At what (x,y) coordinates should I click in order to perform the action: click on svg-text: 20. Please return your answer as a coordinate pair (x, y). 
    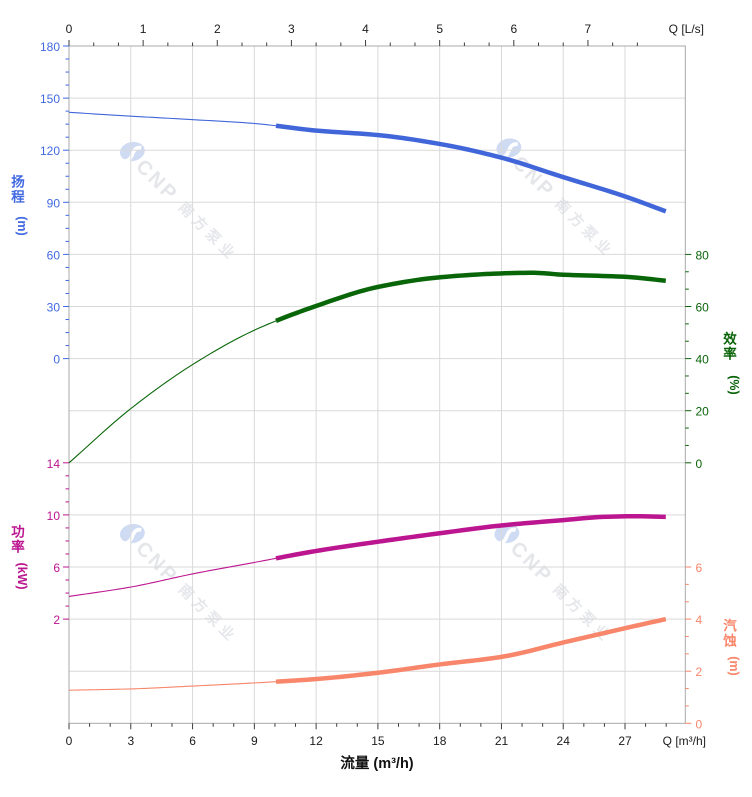
    Looking at the image, I should click on (703, 412).